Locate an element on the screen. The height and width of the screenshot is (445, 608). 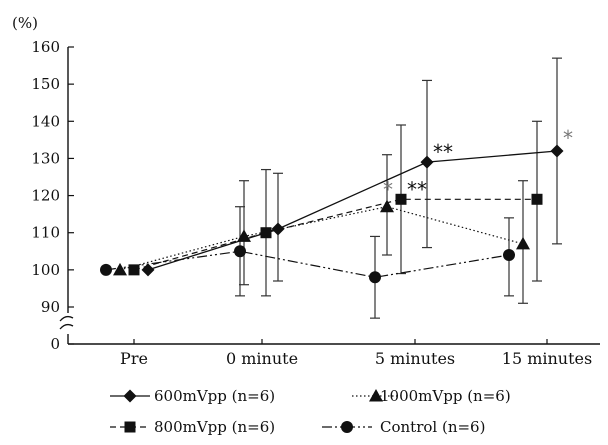
y-axis-label: (%) is located at coordinates (25, 23).